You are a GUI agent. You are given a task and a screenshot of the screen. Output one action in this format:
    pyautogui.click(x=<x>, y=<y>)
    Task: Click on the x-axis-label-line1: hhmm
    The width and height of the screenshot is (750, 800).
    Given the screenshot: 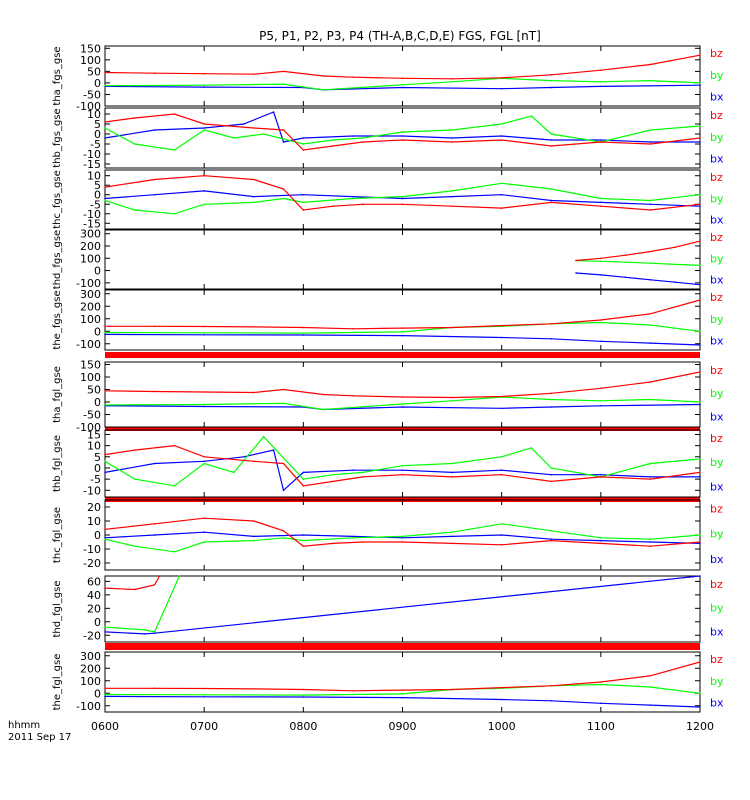 What is the action you would take?
    pyautogui.click(x=24, y=725)
    